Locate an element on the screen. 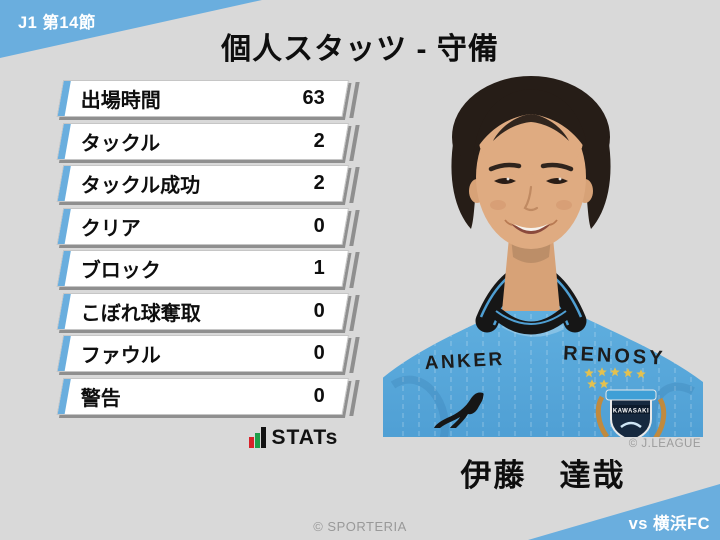 The height and width of the screenshot is (540, 720). stat-row: タックル成功 2 is located at coordinates (208, 184).